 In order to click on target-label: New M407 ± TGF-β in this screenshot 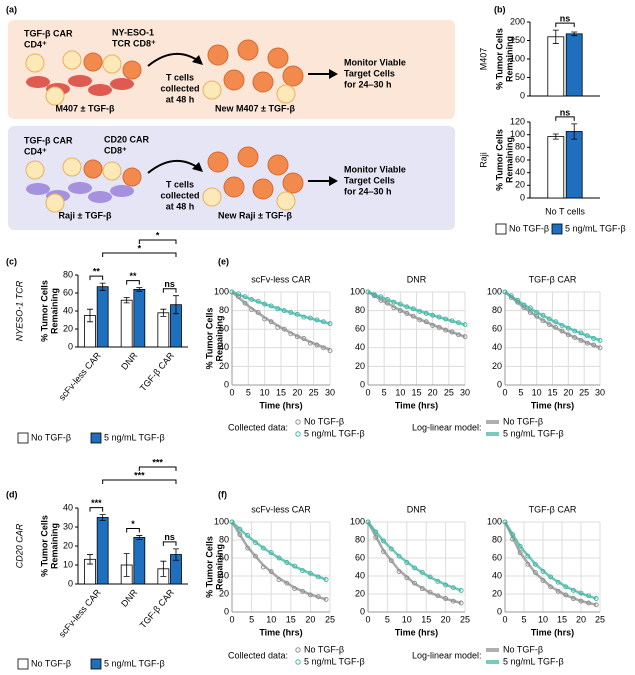, I will do `click(255, 108)`.